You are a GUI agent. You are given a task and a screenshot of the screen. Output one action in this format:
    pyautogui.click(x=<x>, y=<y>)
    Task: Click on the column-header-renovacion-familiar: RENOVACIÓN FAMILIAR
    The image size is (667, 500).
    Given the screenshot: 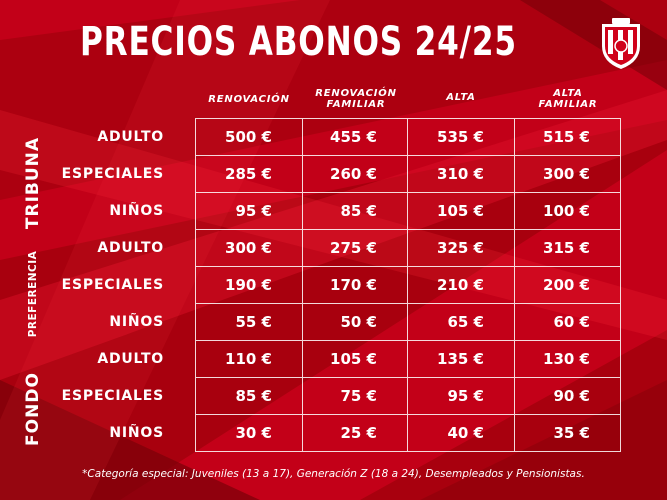 What is the action you would take?
    pyautogui.click(x=356, y=99)
    